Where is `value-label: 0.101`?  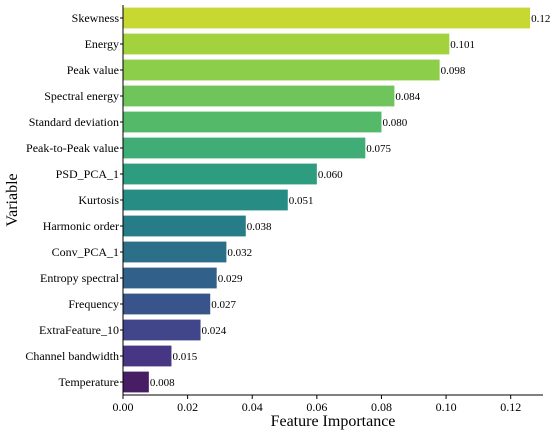
value-label: 0.101 is located at coordinates (462, 45).